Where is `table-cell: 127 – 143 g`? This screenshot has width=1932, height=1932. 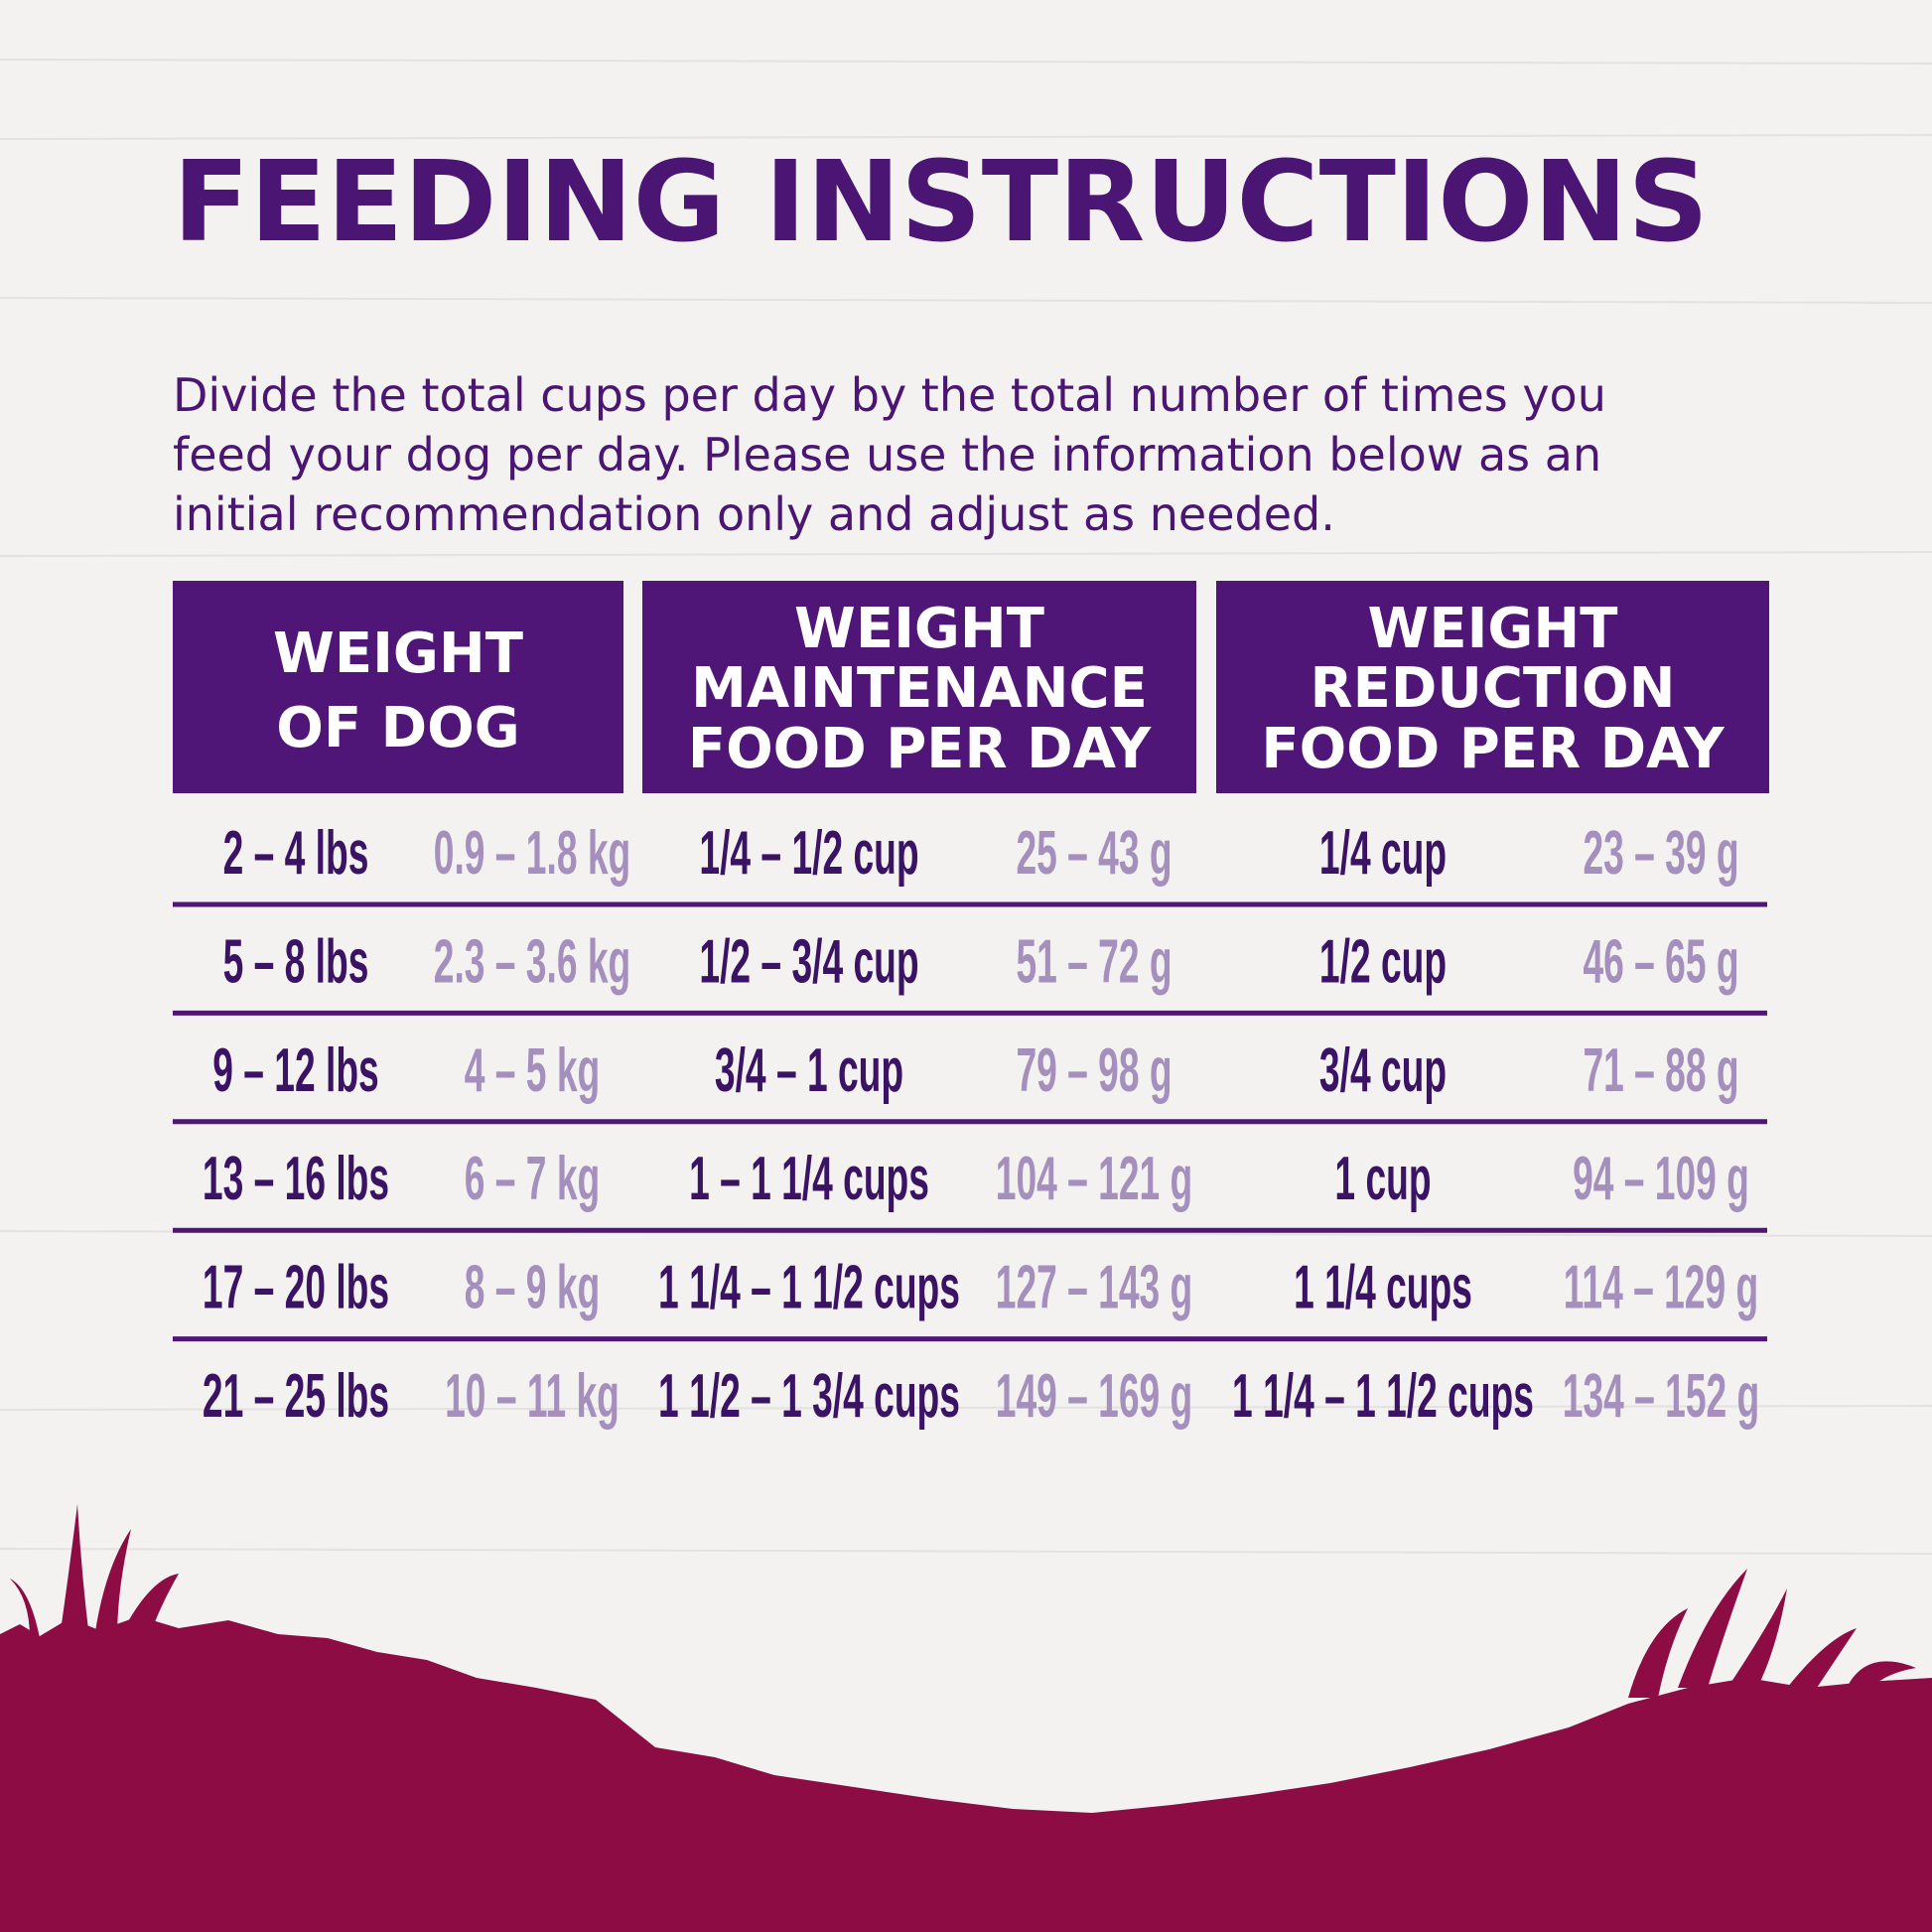 table-cell: 127 – 143 g is located at coordinates (1094, 1287).